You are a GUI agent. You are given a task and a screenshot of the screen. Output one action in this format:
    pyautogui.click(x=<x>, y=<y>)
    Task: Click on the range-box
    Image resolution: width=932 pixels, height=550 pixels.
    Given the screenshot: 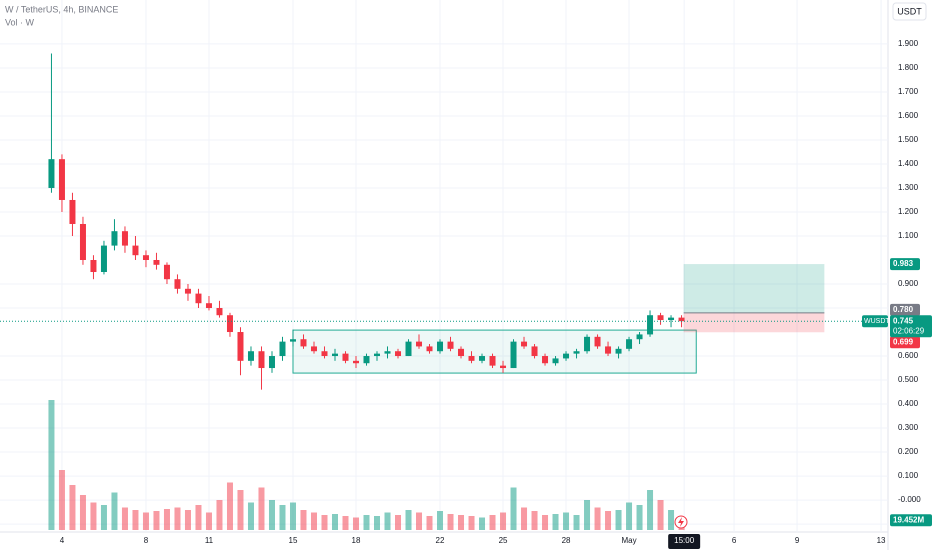 What is the action you would take?
    pyautogui.click(x=494, y=351)
    